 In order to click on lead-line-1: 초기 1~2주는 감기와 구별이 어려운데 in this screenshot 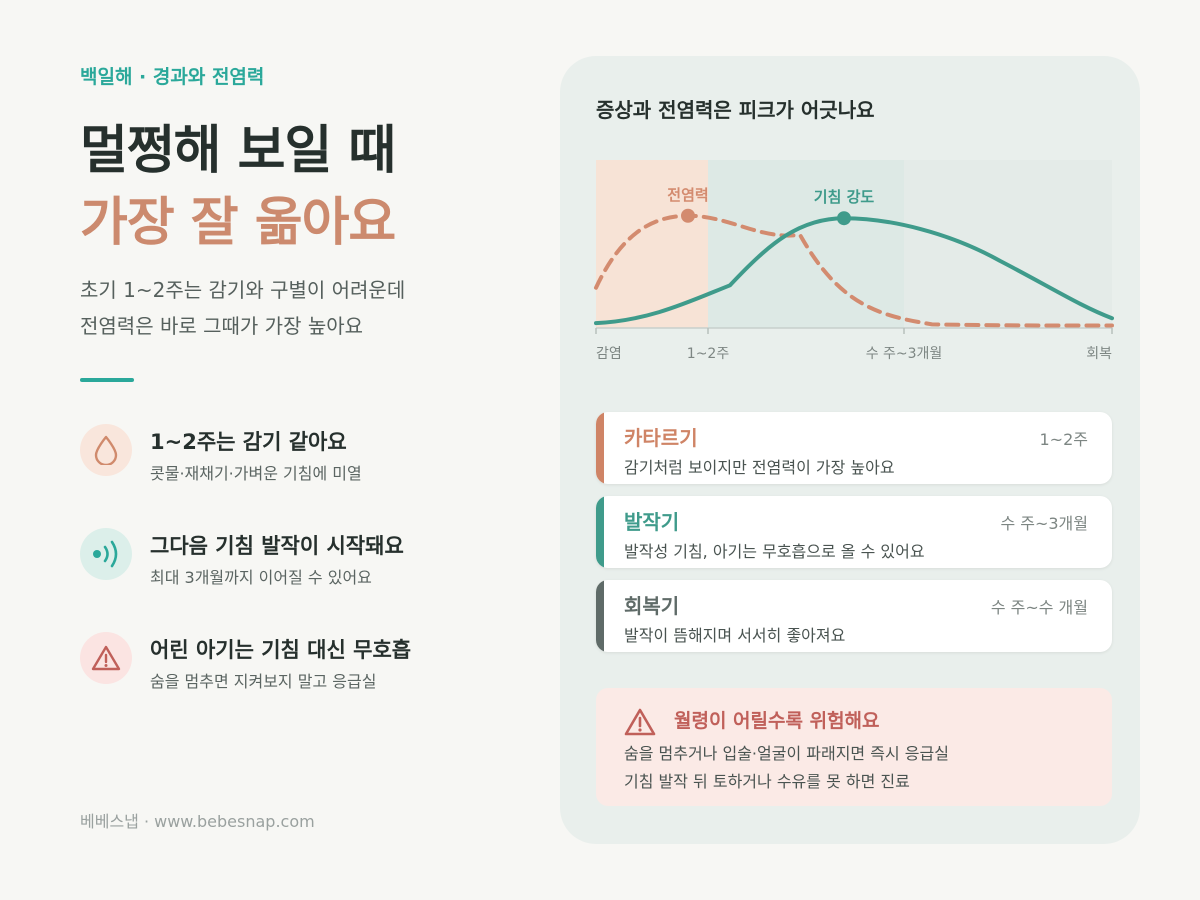, I will do `click(243, 290)`.